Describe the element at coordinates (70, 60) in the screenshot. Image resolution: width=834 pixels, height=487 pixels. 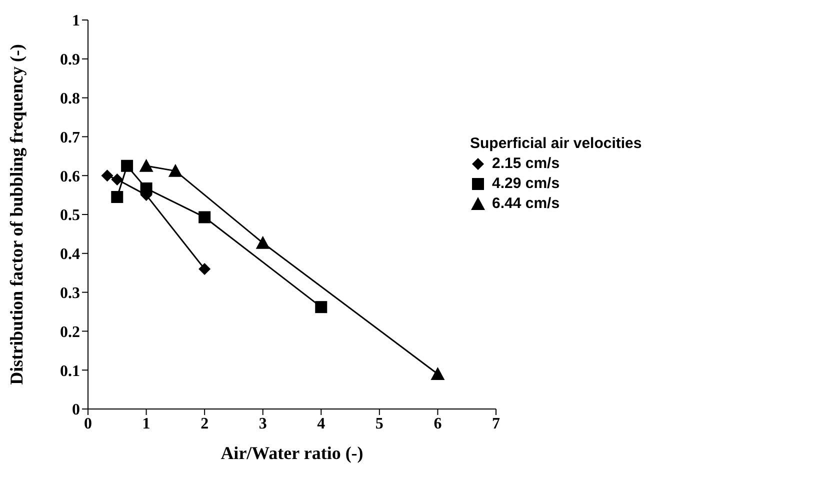
I see `y-tick-label: 0.9` at that location.